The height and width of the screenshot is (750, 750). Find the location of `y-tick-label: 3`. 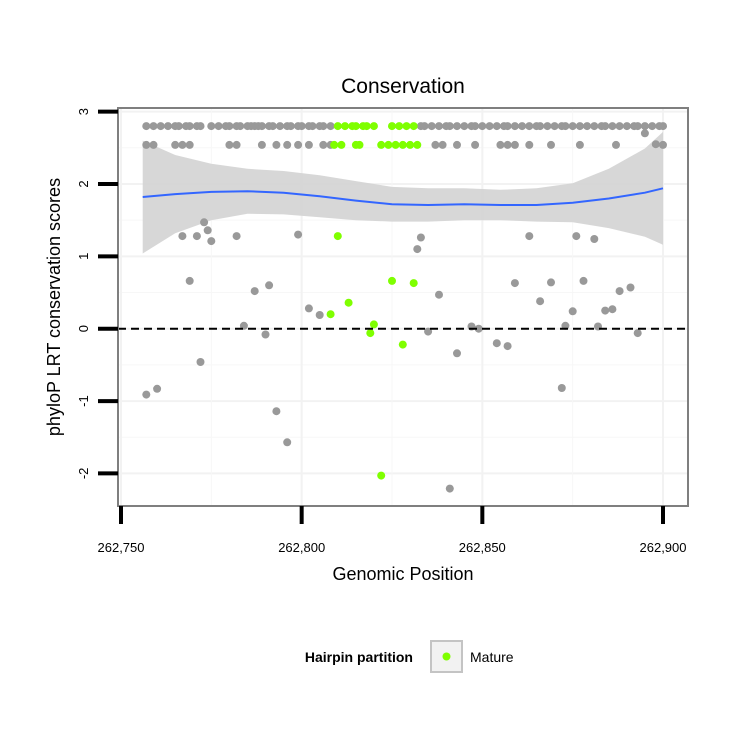

y-tick-label: 3 is located at coordinates (83, 111).